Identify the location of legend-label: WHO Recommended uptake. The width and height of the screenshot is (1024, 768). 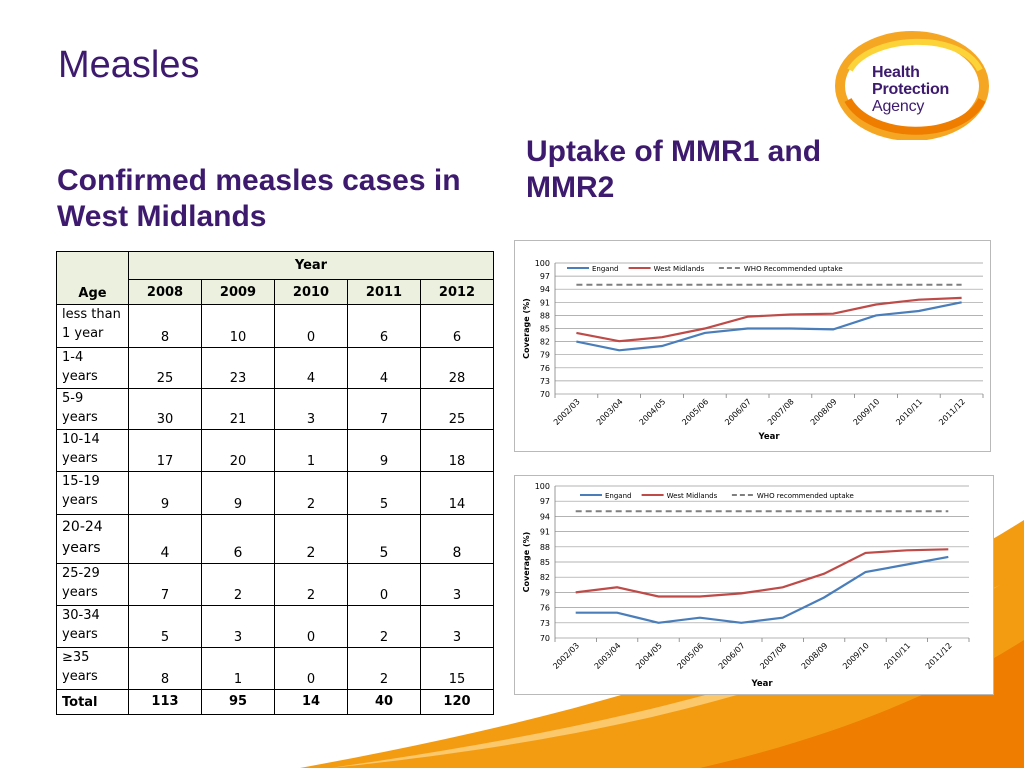
(793, 269).